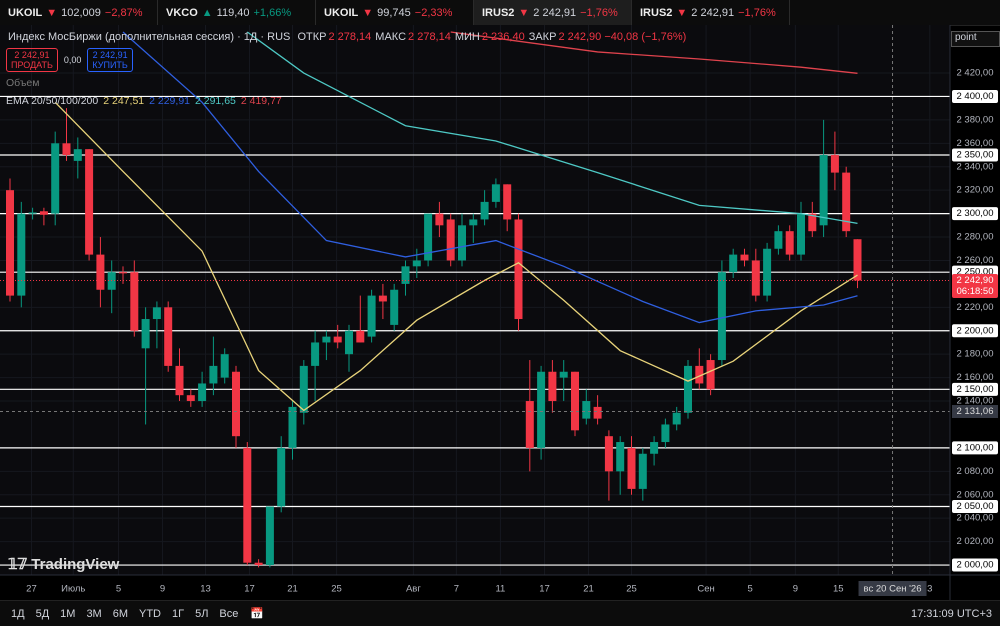  What do you see at coordinates (975, 272) in the screenshot?
I see `level-label: 2 250,00` at bounding box center [975, 272].